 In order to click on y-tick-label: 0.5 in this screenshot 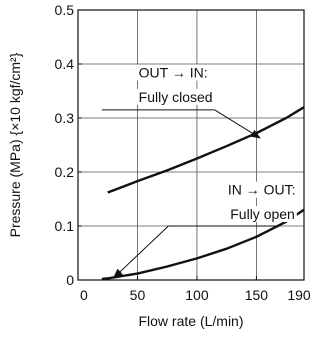, I will do `click(65, 10)`.